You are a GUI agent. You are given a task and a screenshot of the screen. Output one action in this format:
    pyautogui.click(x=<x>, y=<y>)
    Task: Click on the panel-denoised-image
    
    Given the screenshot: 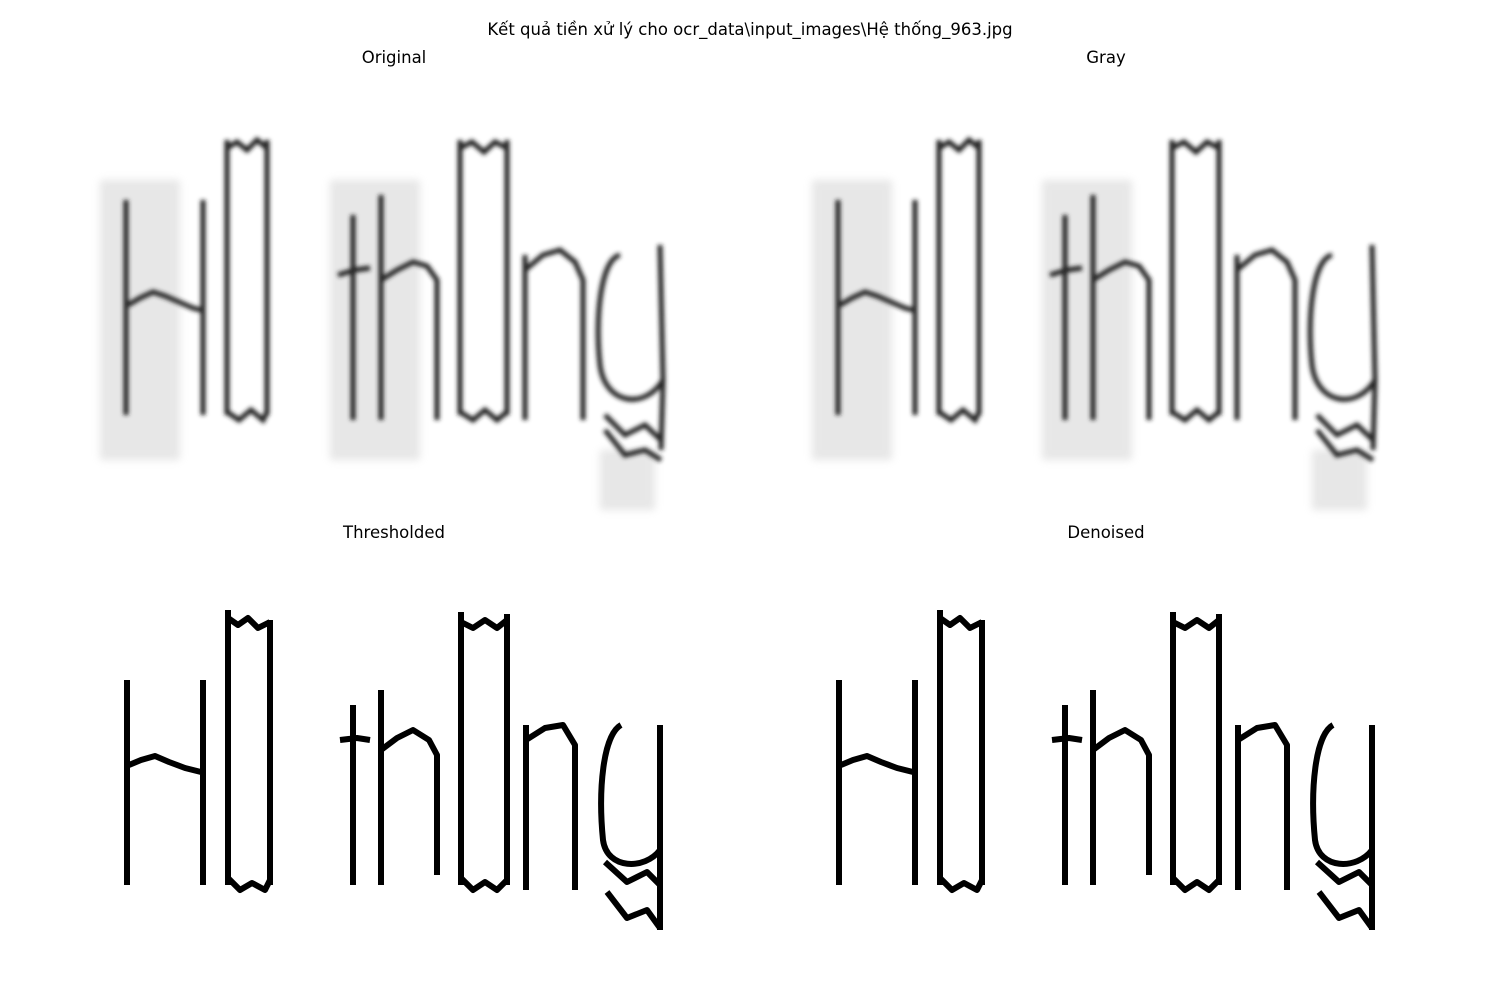 What is the action you would take?
    pyautogui.click(x=1107, y=770)
    